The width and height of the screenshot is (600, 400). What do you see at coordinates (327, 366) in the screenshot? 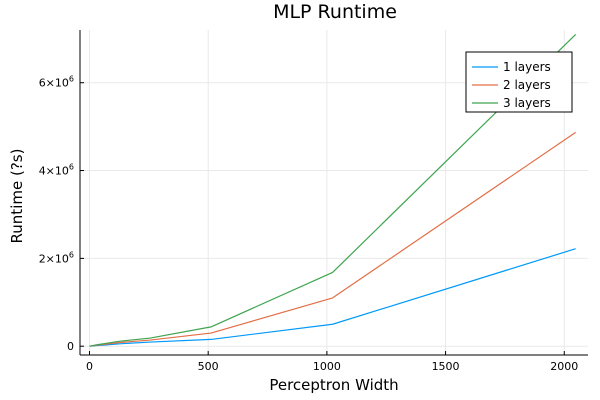
I see `x-tick-label: 1000` at bounding box center [327, 366].